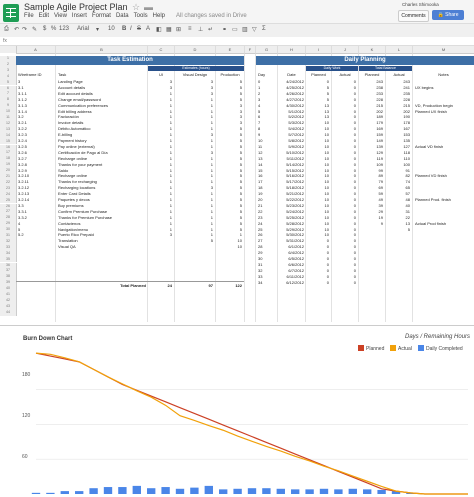 Image resolution: width=474 pixels, height=497 pixels. Describe the element at coordinates (260, 205) in the screenshot. I see `day-cell: 21` at that location.